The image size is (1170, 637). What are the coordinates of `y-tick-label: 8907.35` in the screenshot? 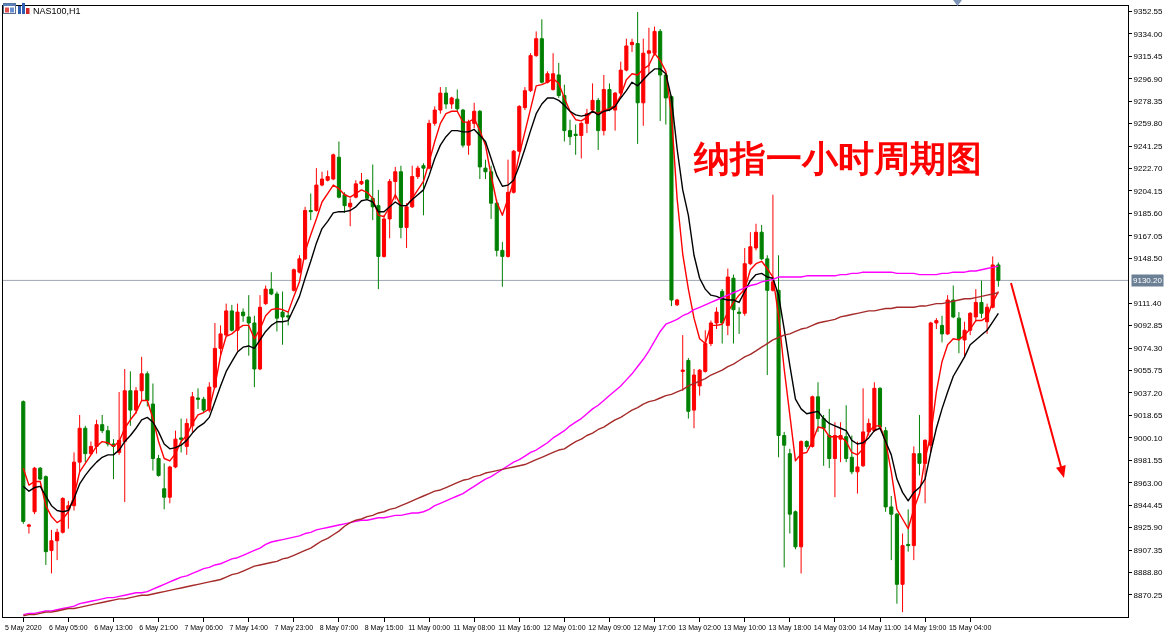 It's located at (1148, 550).